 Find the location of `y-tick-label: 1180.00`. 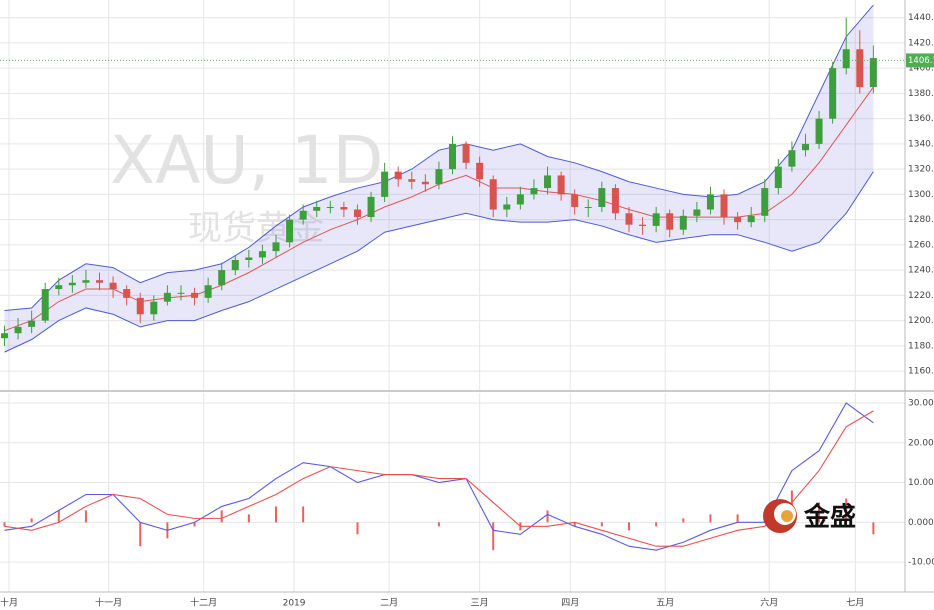

y-tick-label: 1180.00 is located at coordinates (921, 346).